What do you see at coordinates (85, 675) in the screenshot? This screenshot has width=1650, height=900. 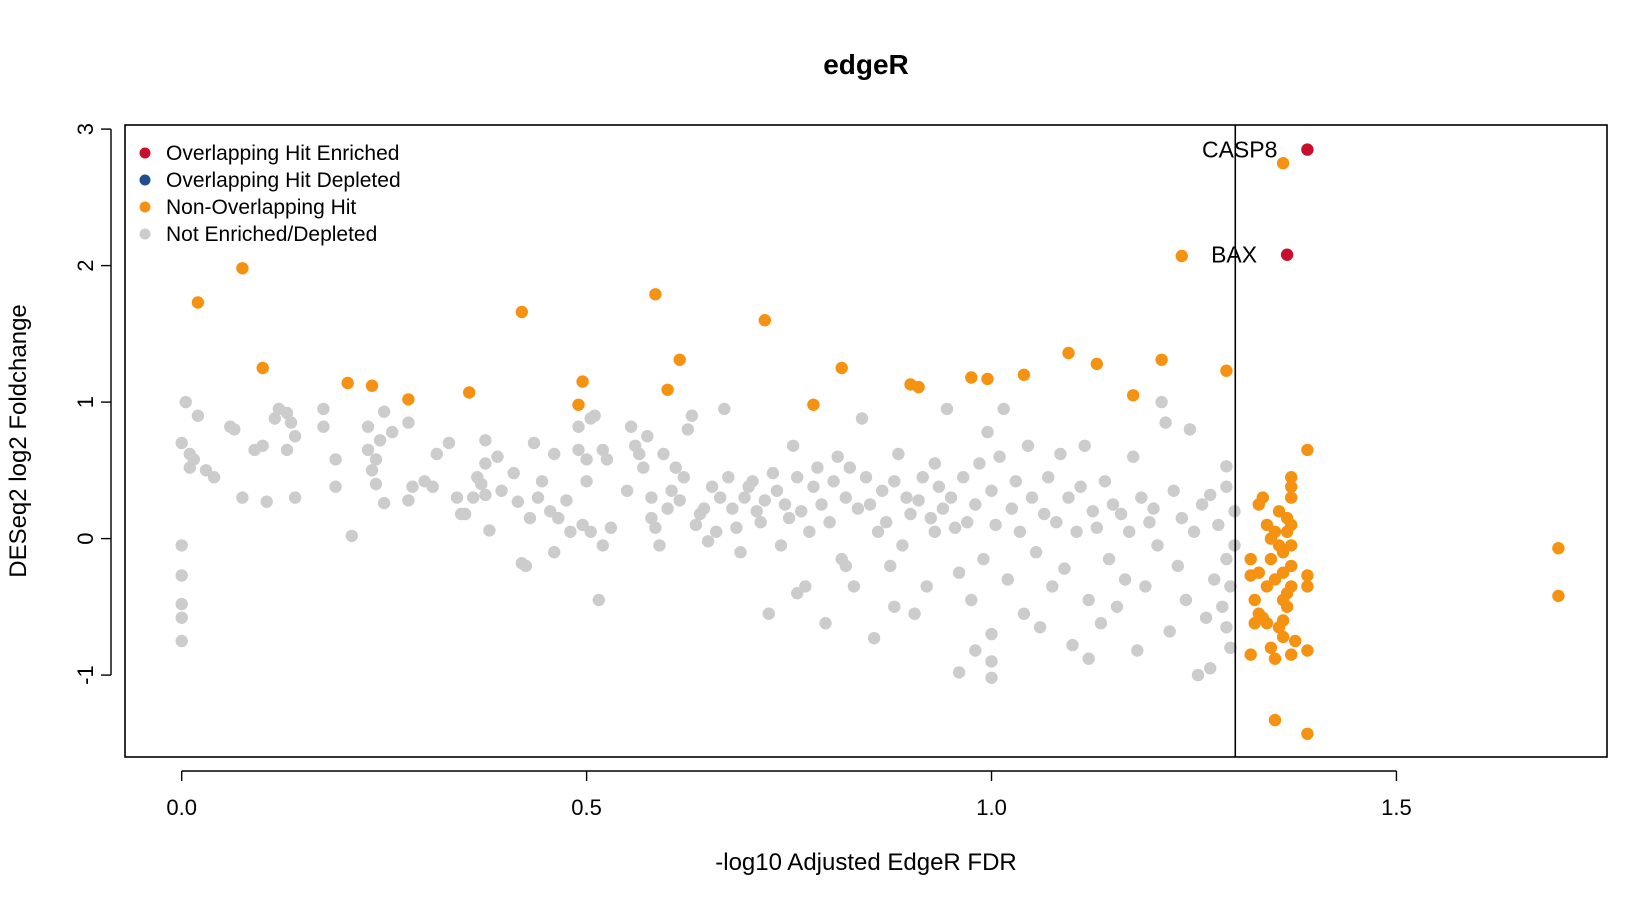 I see `y-tick-label: -1` at bounding box center [85, 675].